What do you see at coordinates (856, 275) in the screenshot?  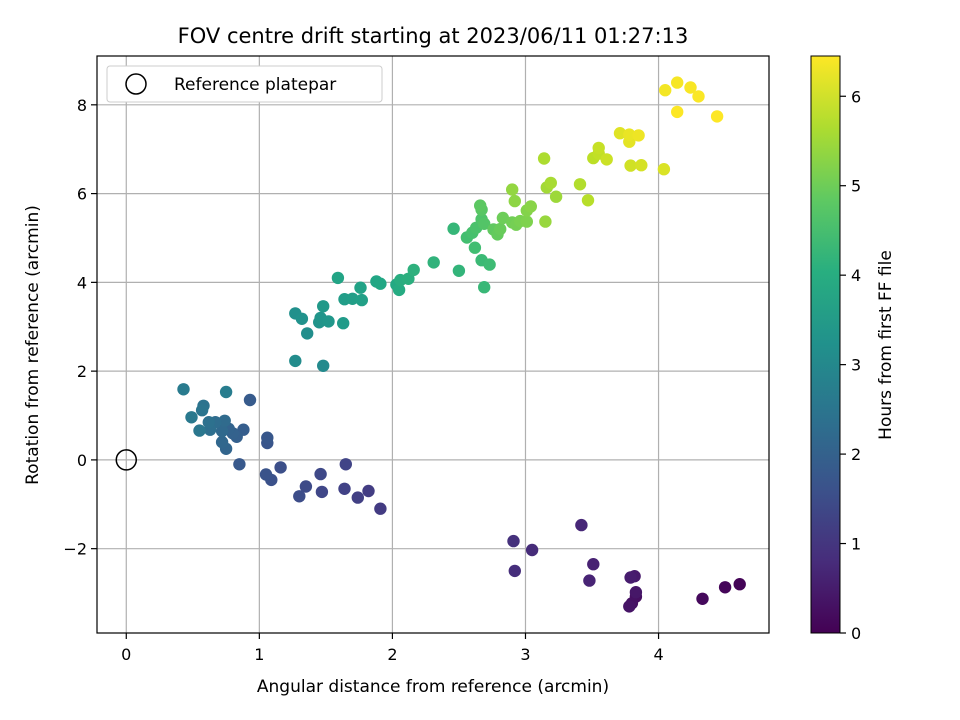 I see `colorbar-tick-label: 4` at bounding box center [856, 275].